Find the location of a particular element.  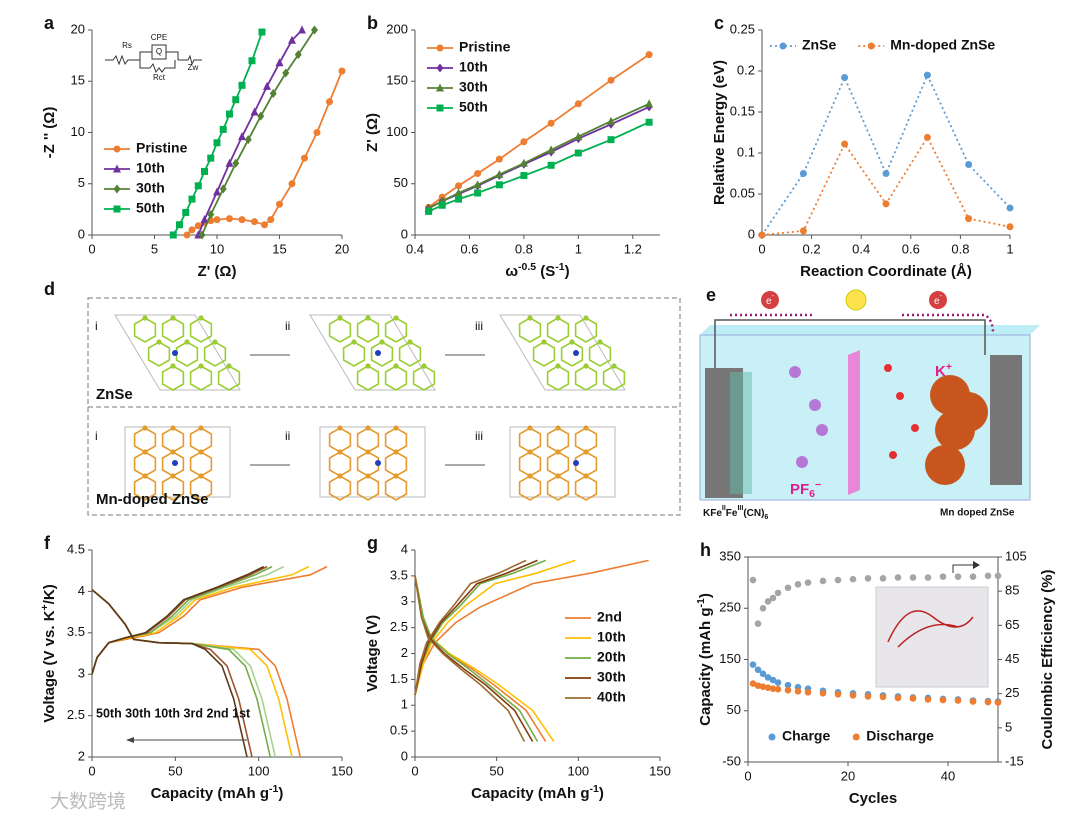

y-tick-label: 2 is located at coordinates (404, 652).